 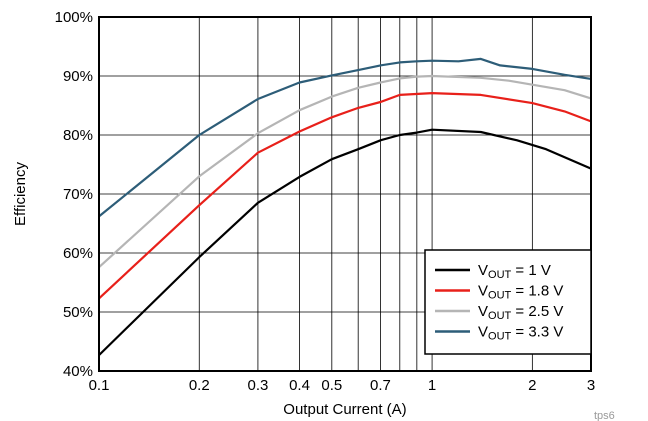 I want to click on y-tick-label: 50%, so click(x=78, y=312).